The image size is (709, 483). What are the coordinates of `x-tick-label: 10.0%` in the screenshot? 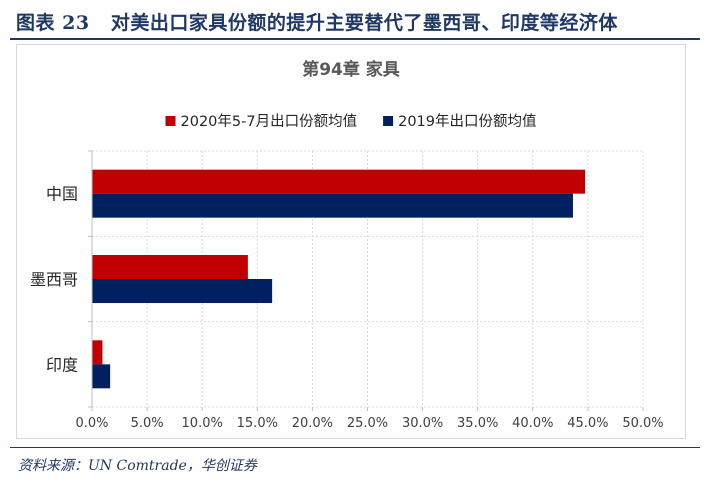 It's located at (202, 423).